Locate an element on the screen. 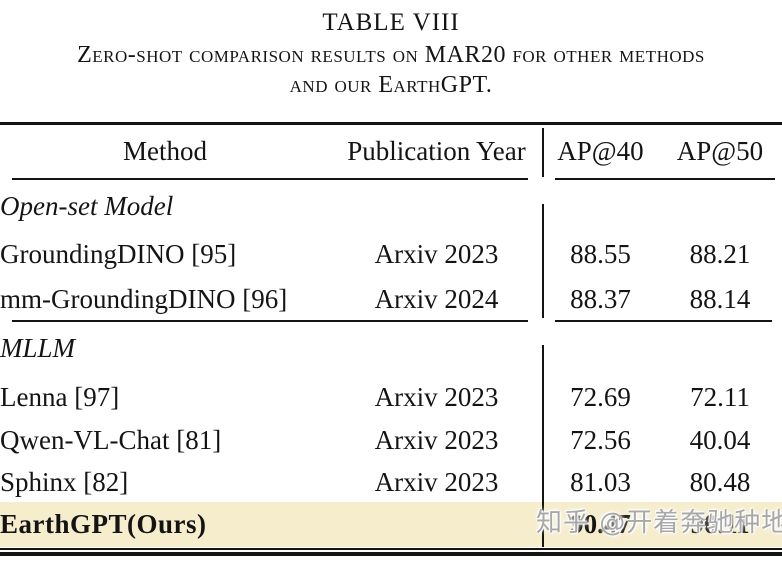 This screenshot has height=568, width=782. ap50-cell: 80.48 is located at coordinates (720, 481).